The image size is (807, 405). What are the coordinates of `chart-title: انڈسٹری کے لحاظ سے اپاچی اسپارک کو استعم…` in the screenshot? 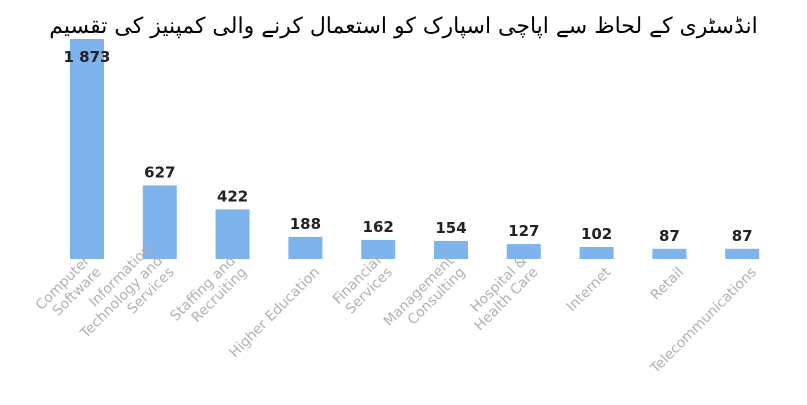 It's located at (403, 26).